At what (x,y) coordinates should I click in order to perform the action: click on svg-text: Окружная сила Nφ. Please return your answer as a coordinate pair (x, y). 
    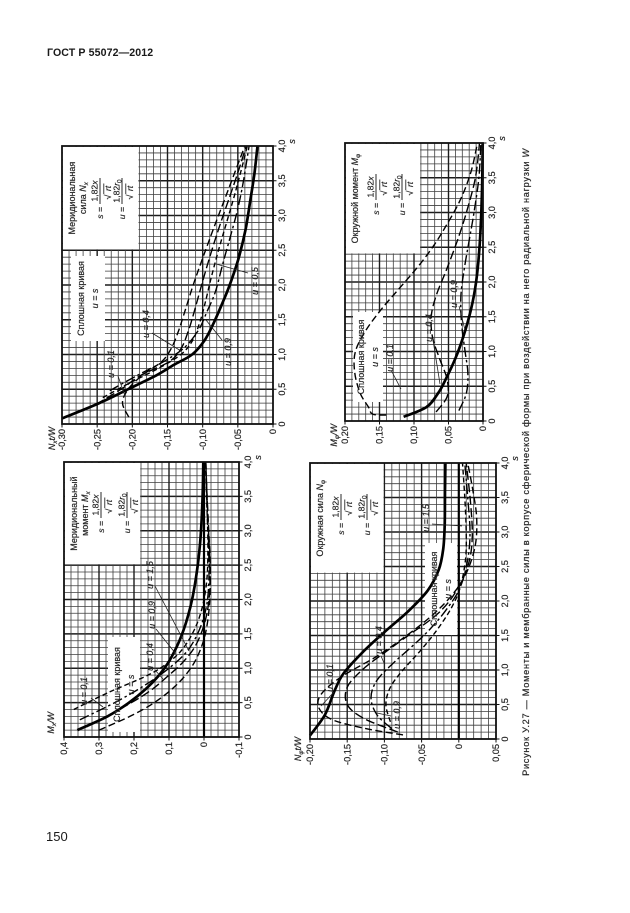
    Looking at the image, I should click on (321, 518).